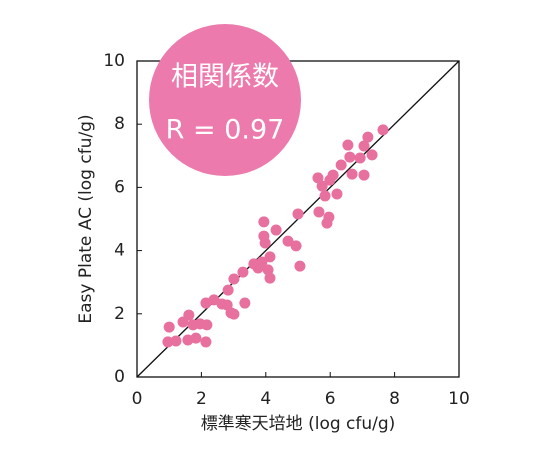 The width and height of the screenshot is (540, 450). I want to click on y-tick-label: 8, so click(119, 124).